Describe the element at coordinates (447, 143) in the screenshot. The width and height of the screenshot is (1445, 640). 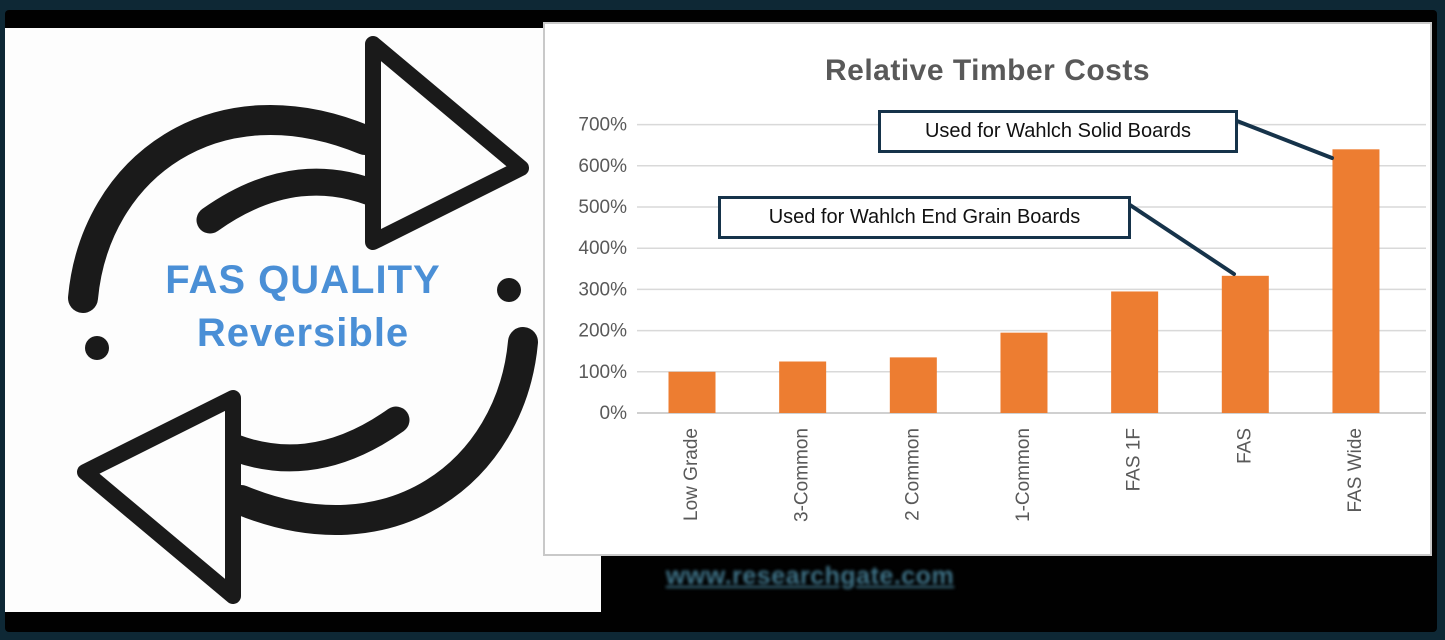
I see `right-arrowhead` at that location.